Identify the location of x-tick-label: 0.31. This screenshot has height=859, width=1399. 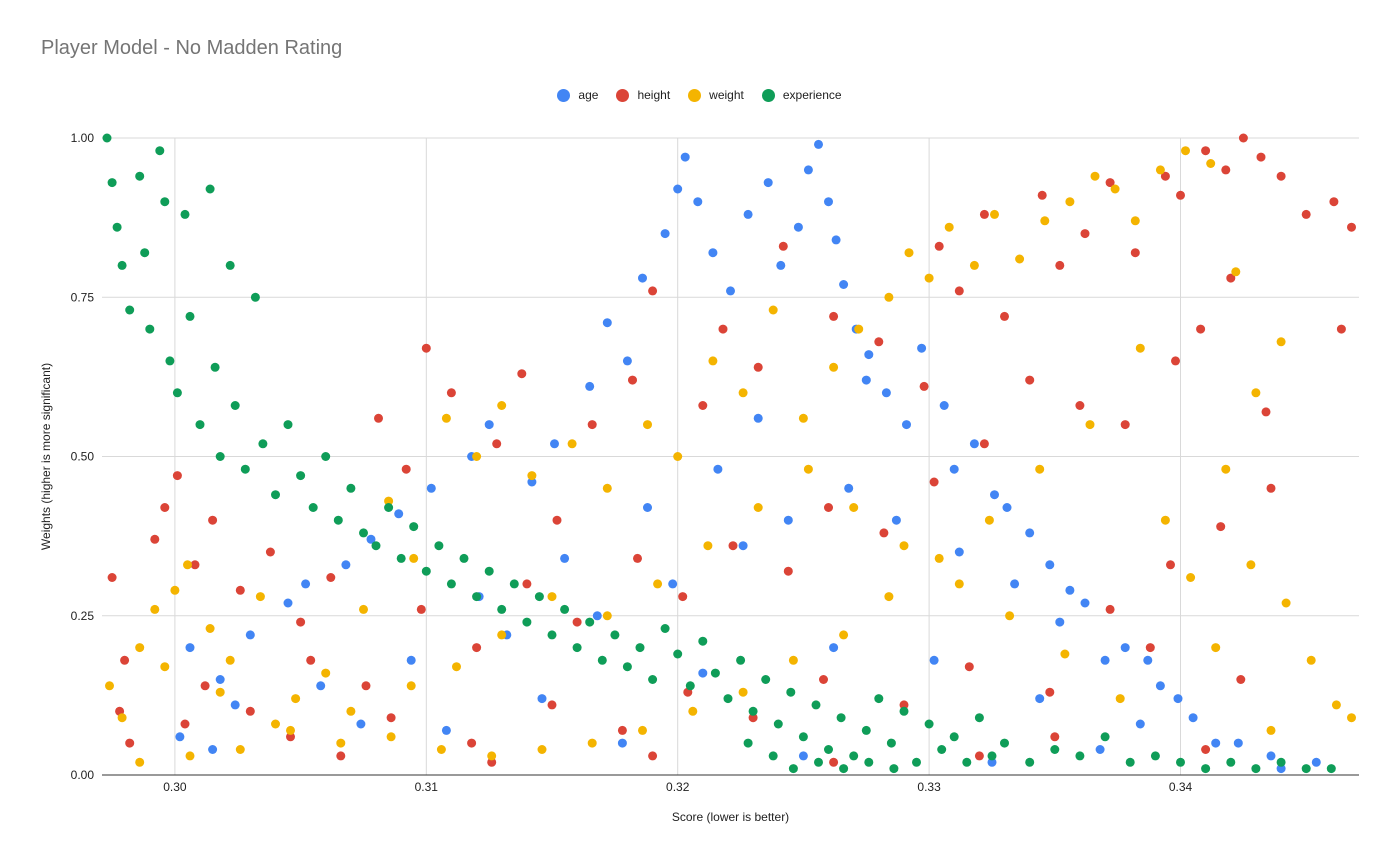
(427, 787).